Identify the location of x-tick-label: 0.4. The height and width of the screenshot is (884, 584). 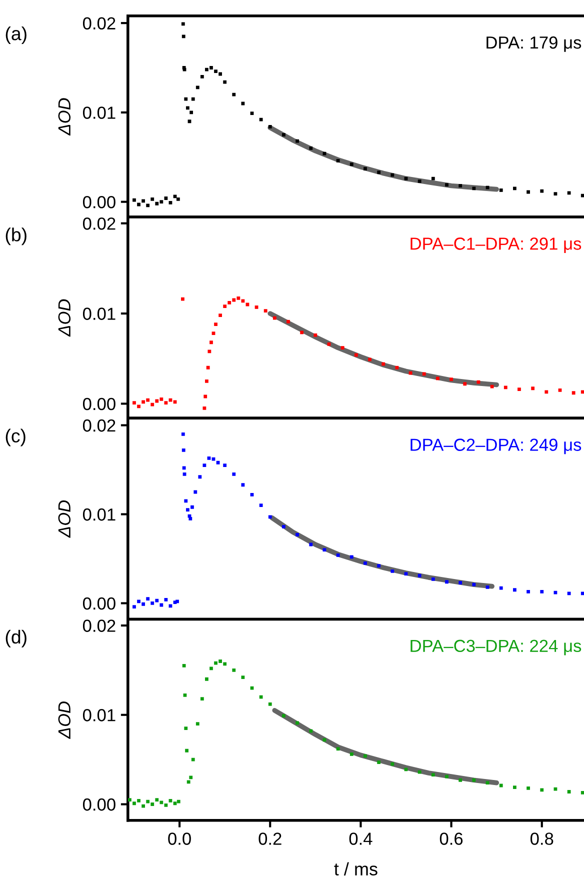
(360, 838).